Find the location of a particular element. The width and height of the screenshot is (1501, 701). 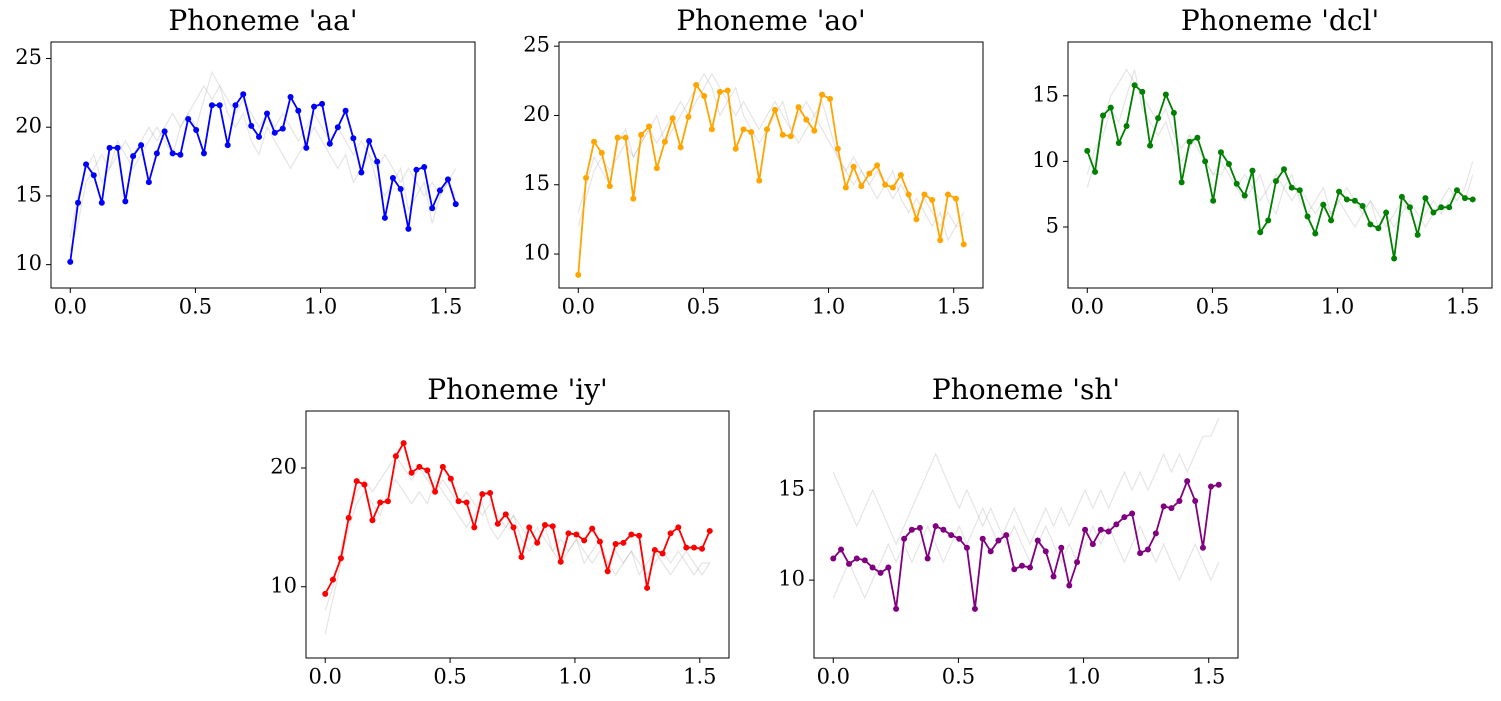

x-tick-label: 1.0 is located at coordinates (1337, 307).